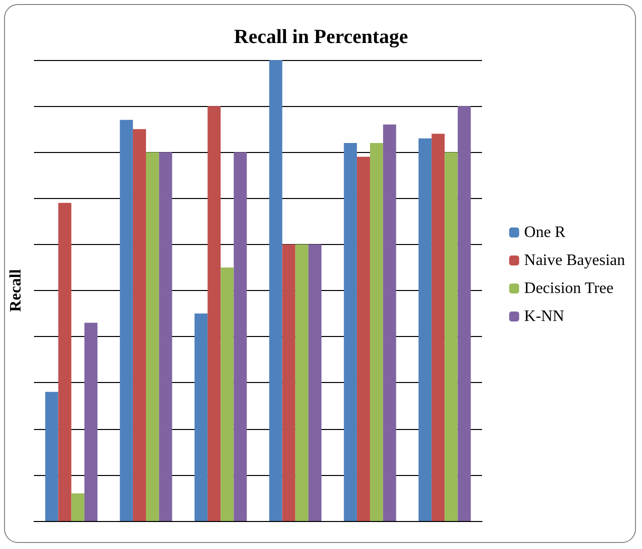 The width and height of the screenshot is (642, 549). Describe the element at coordinates (544, 316) in the screenshot. I see `legend-label: K-NN` at that location.